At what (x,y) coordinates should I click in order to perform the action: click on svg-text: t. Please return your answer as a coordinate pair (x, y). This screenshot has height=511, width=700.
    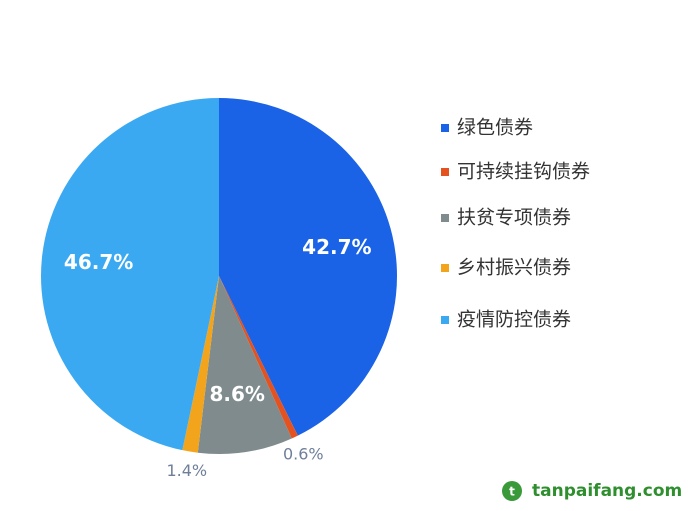
    Looking at the image, I should click on (512, 492).